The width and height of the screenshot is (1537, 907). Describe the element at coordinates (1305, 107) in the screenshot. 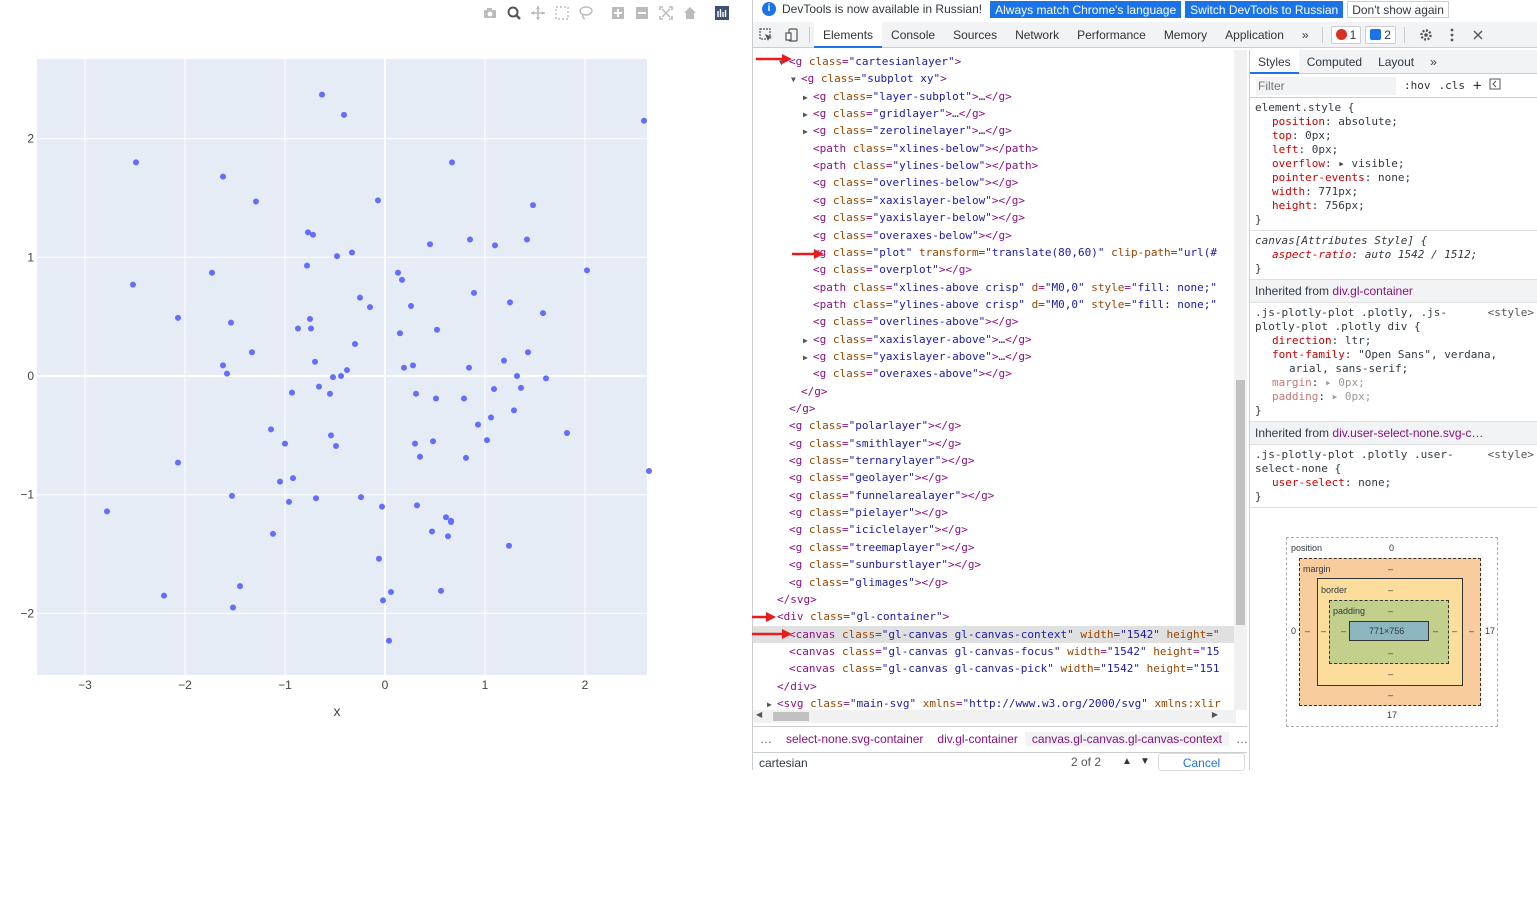

I see `rule-selector: element.style {` at that location.